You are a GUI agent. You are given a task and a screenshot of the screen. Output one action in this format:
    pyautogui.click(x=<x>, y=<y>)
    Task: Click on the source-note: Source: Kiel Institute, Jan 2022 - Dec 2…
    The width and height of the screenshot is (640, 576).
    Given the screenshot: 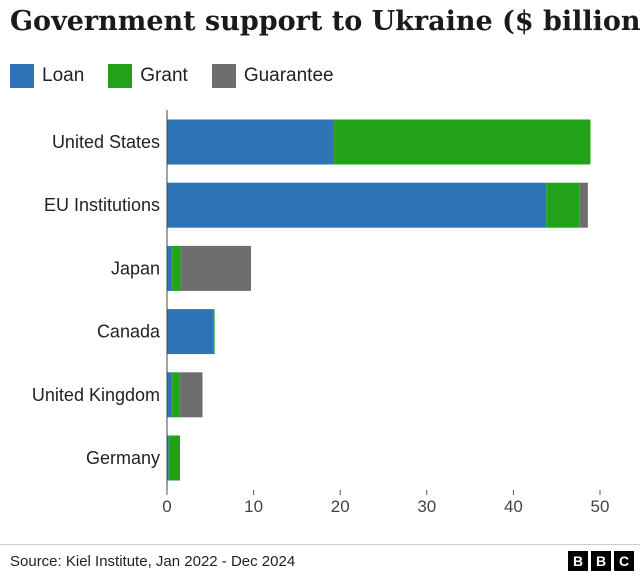 What is the action you would take?
    pyautogui.click(x=153, y=561)
    